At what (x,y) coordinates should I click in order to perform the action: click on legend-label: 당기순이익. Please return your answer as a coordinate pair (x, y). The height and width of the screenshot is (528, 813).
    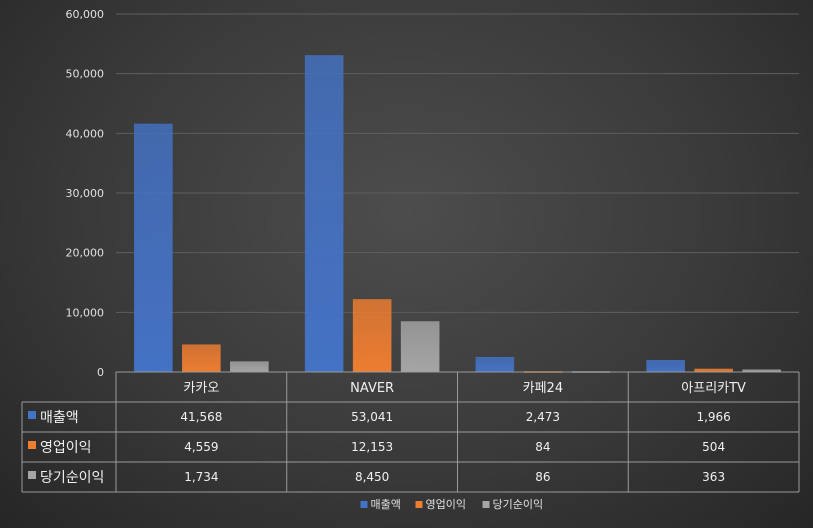
    Looking at the image, I should click on (518, 504).